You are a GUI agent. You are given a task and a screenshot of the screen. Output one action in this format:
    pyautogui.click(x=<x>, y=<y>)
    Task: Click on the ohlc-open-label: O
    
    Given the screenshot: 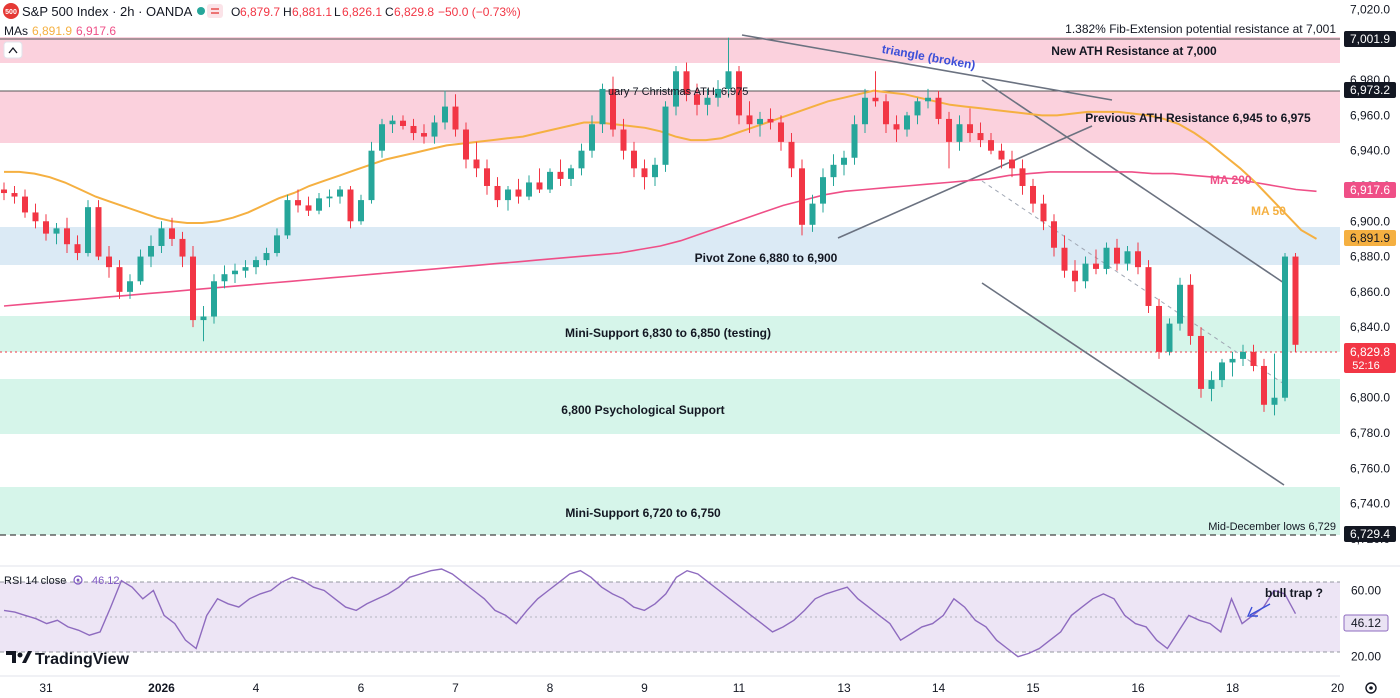 What is the action you would take?
    pyautogui.click(x=235, y=12)
    